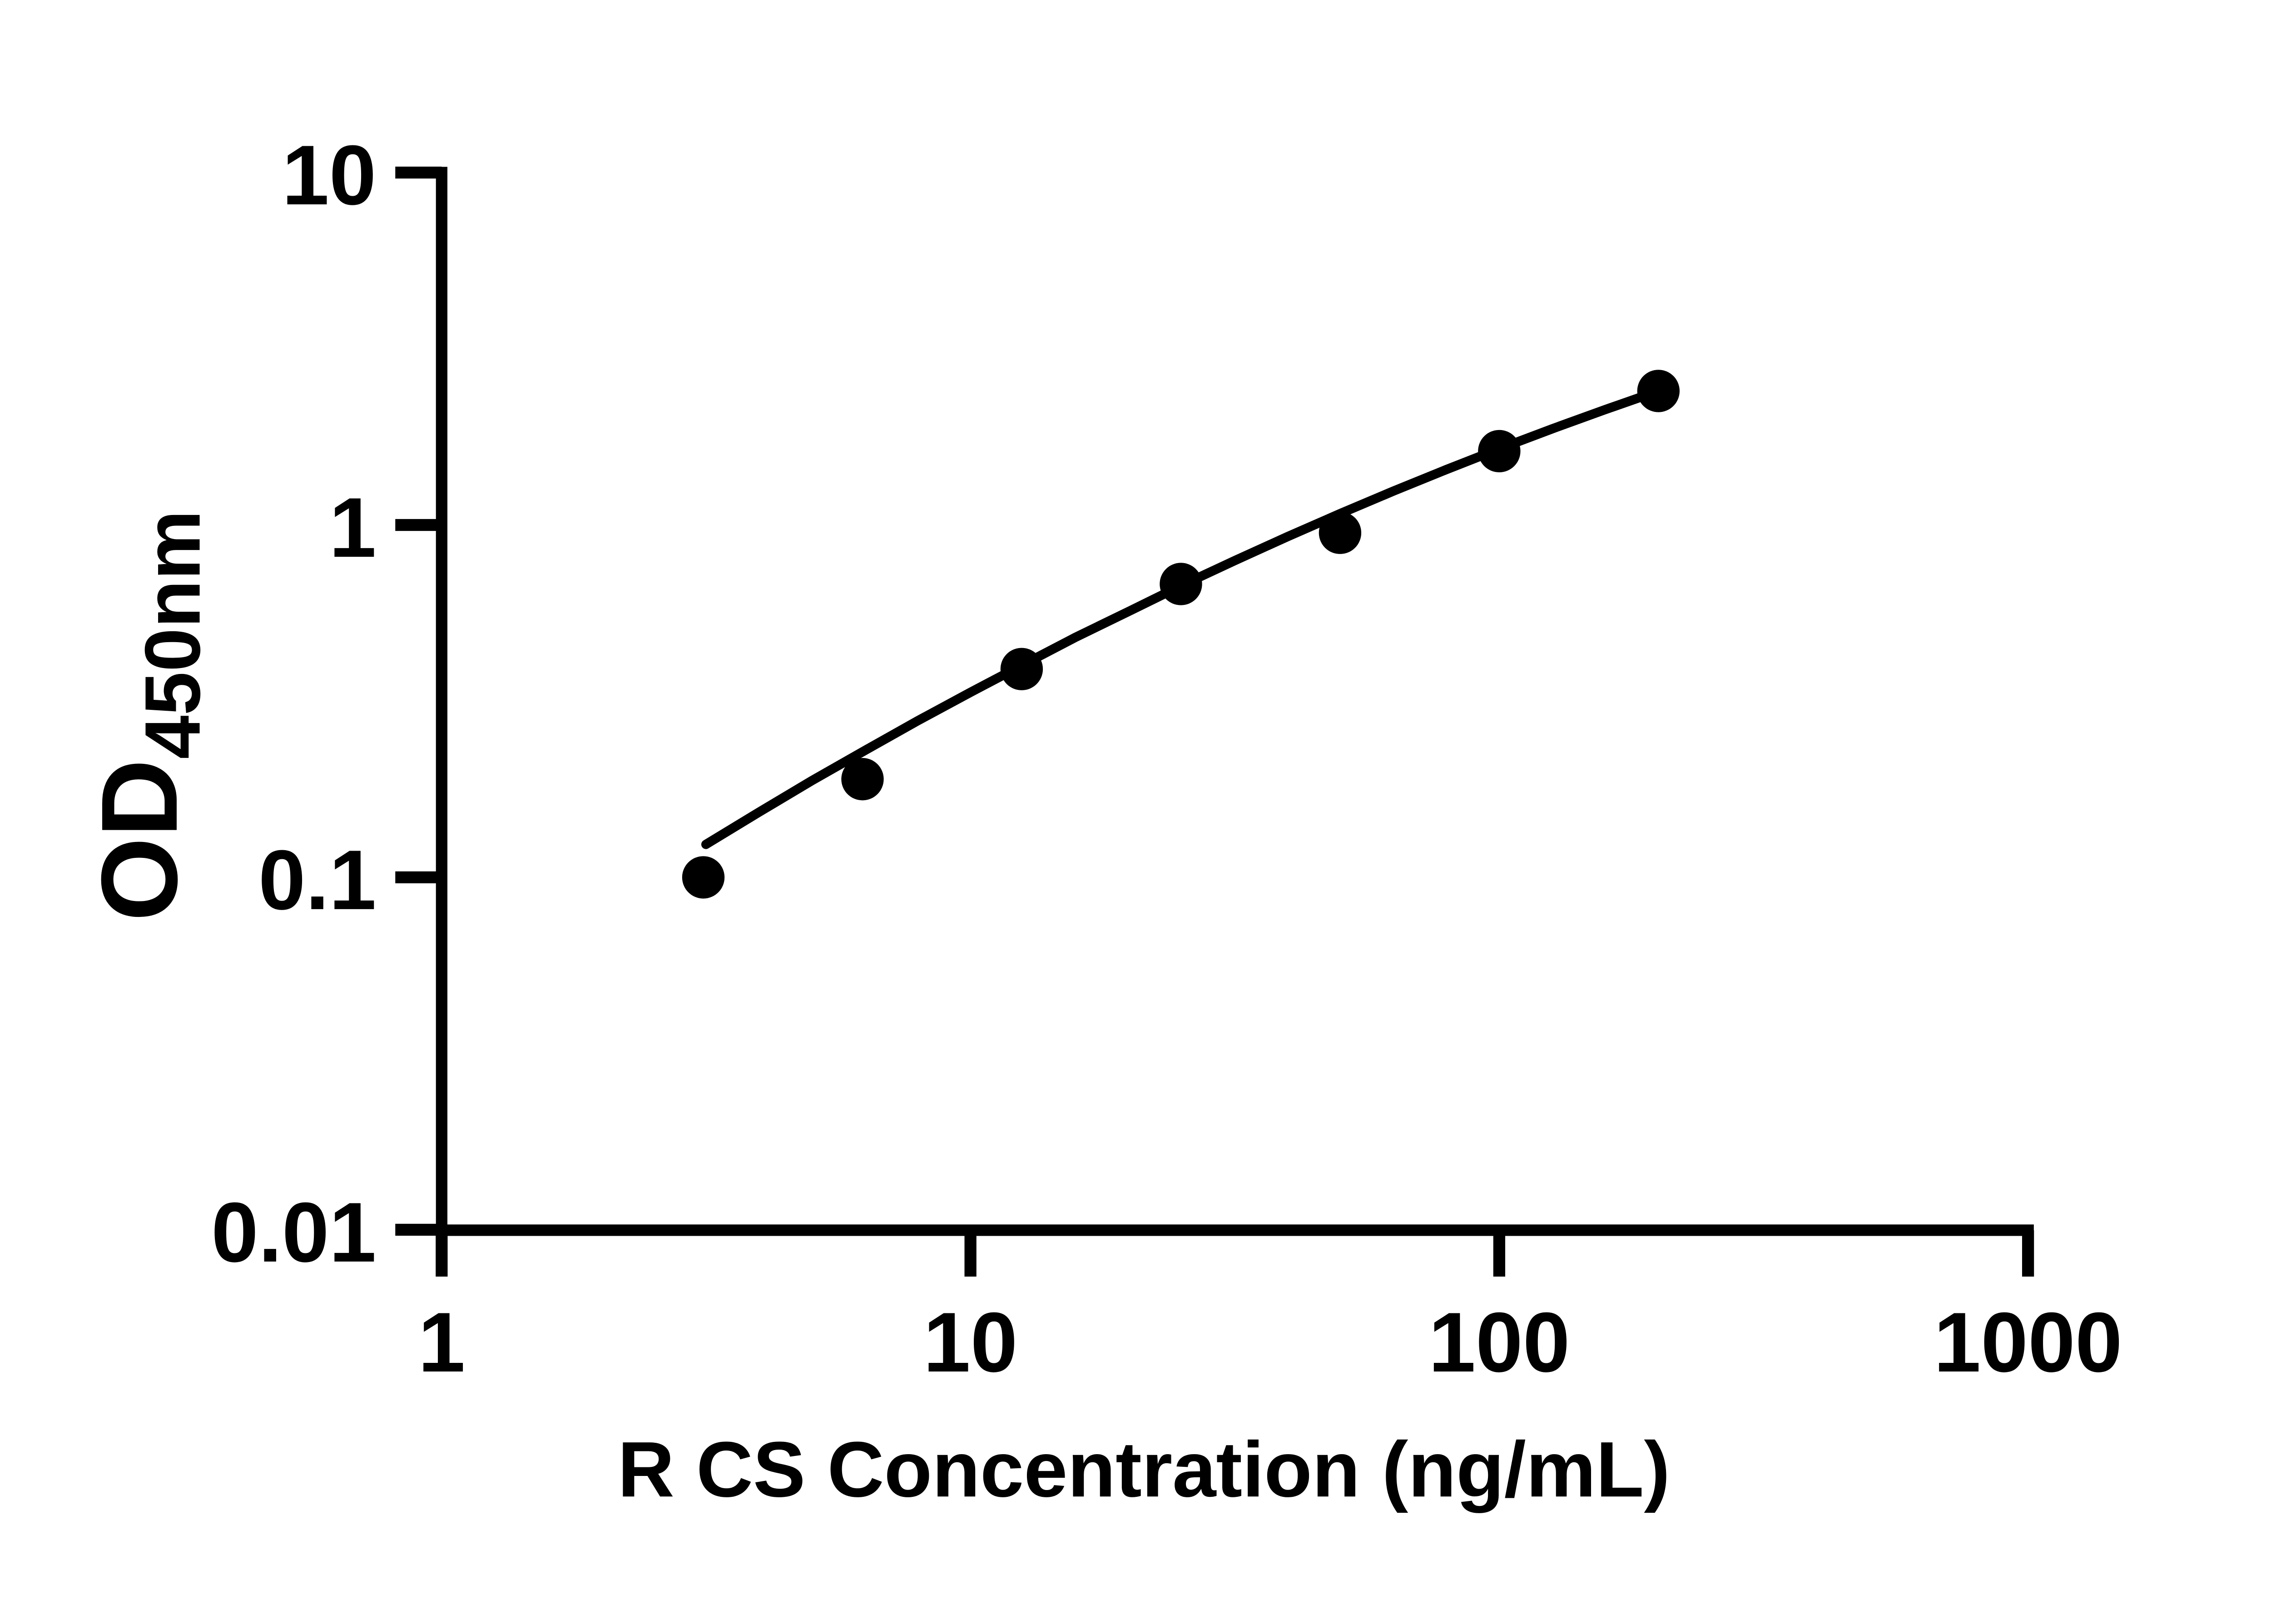 The image size is (2271, 1624). What do you see at coordinates (862, 779) in the screenshot?
I see `data-point-6.25` at bounding box center [862, 779].